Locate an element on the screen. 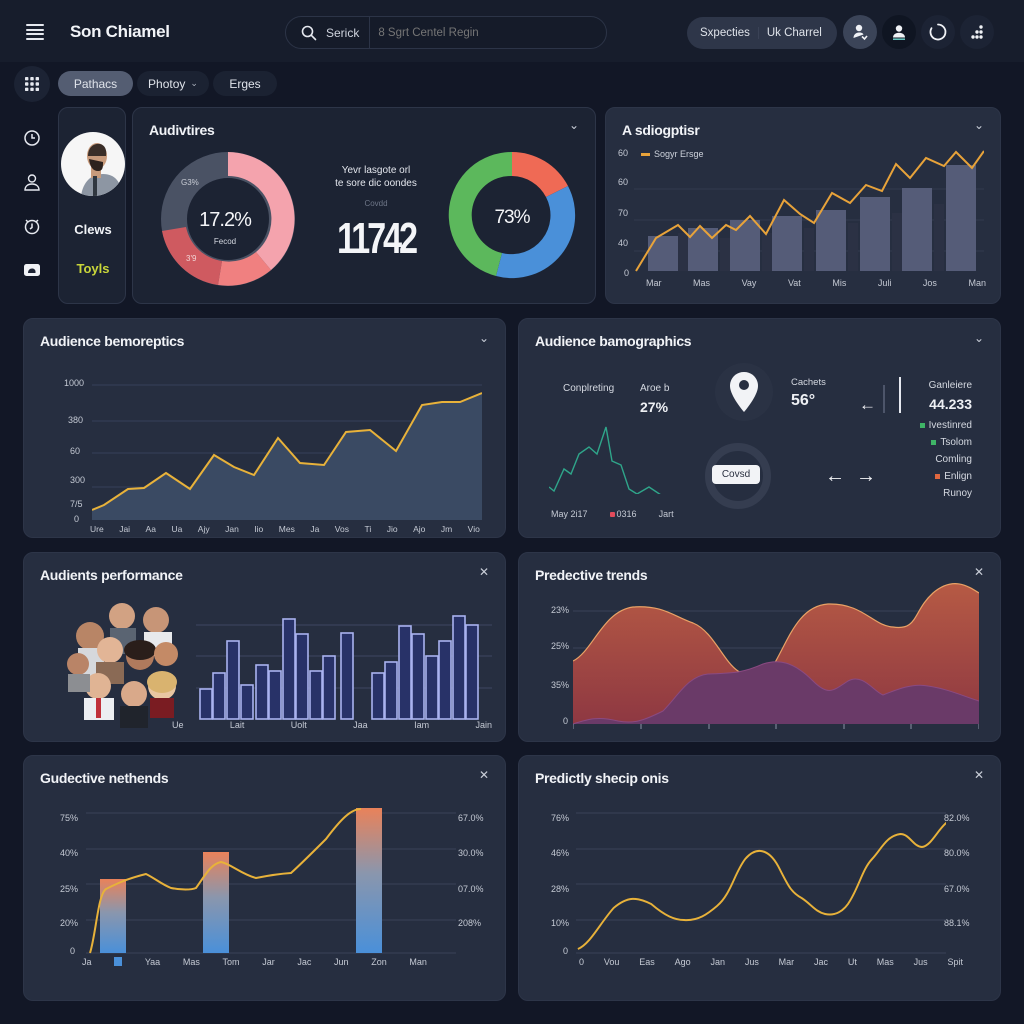  donut-label-bottom: 3'9 is located at coordinates (191, 258).